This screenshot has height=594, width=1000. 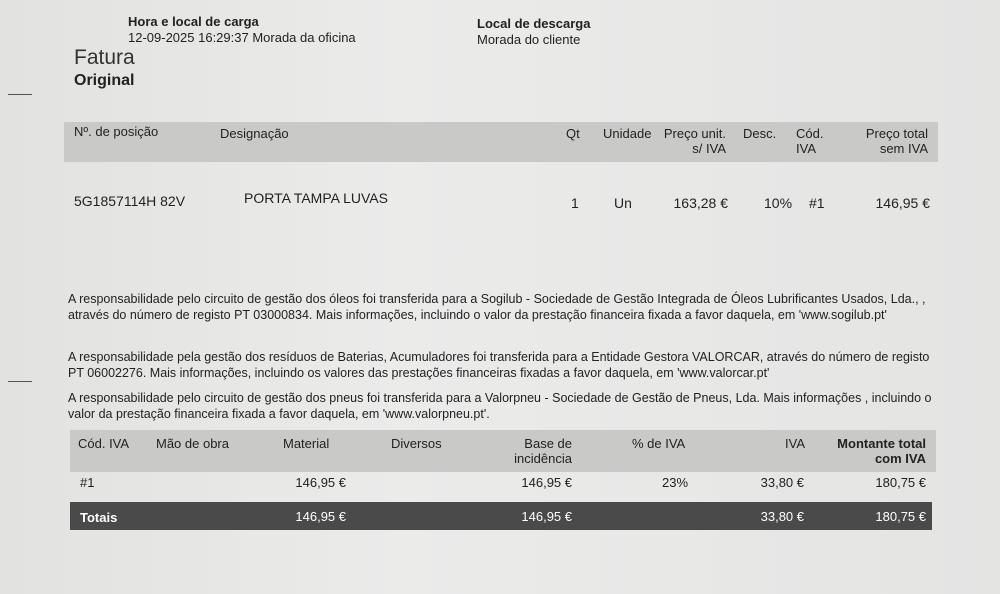 What do you see at coordinates (896, 133) in the screenshot?
I see `col-total-line1: Preço total` at bounding box center [896, 133].